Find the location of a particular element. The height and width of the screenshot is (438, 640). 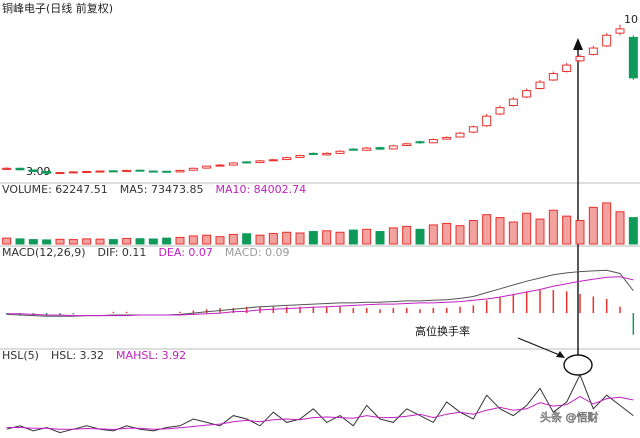

legend-text: DEA: 0.07 is located at coordinates (185, 252).